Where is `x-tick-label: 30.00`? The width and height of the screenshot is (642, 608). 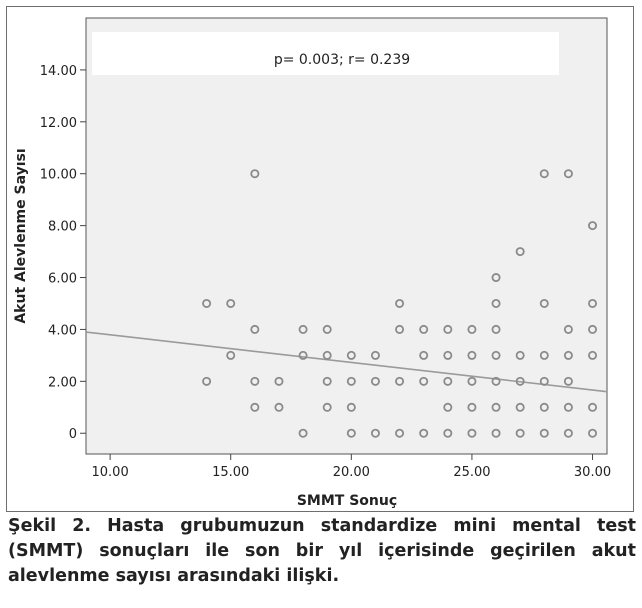 x-tick-label: 30.00 is located at coordinates (592, 472).